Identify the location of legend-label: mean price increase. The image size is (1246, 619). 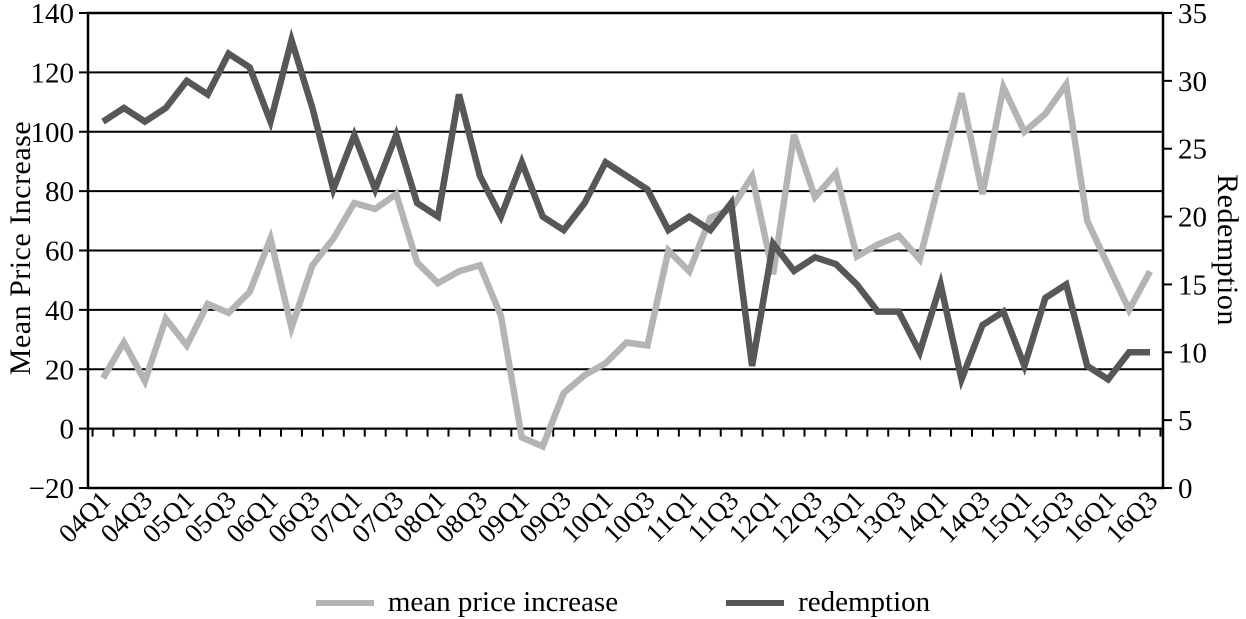
(503, 602).